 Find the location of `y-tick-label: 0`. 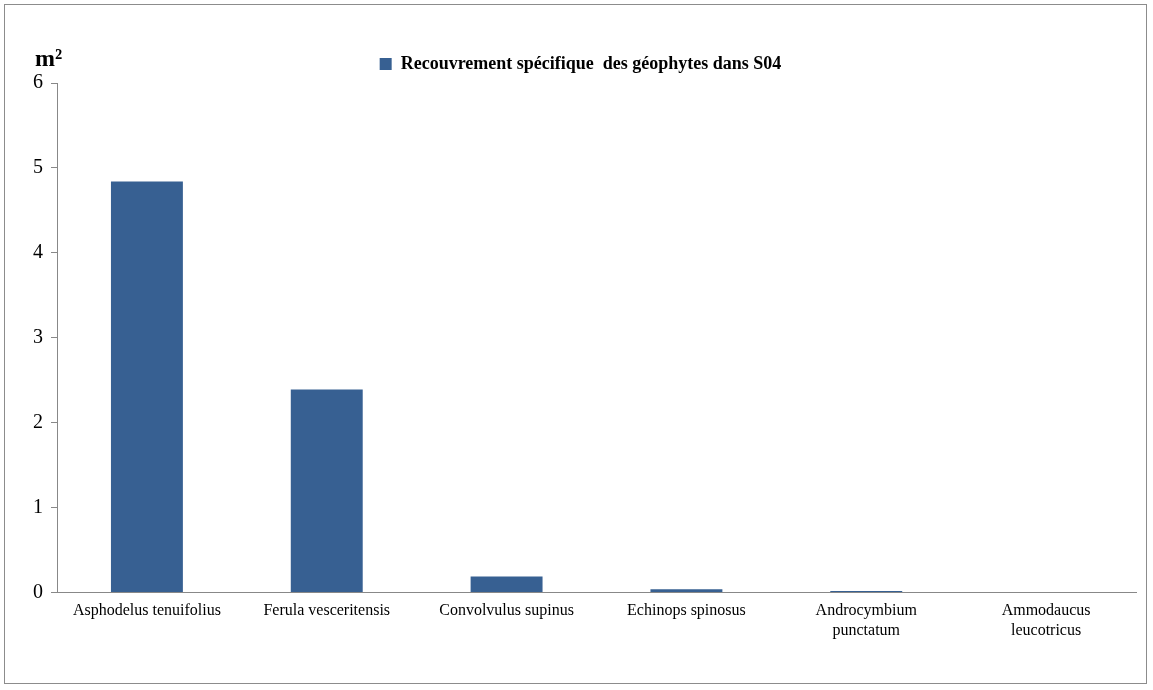

y-tick-label: 0 is located at coordinates (38, 590).